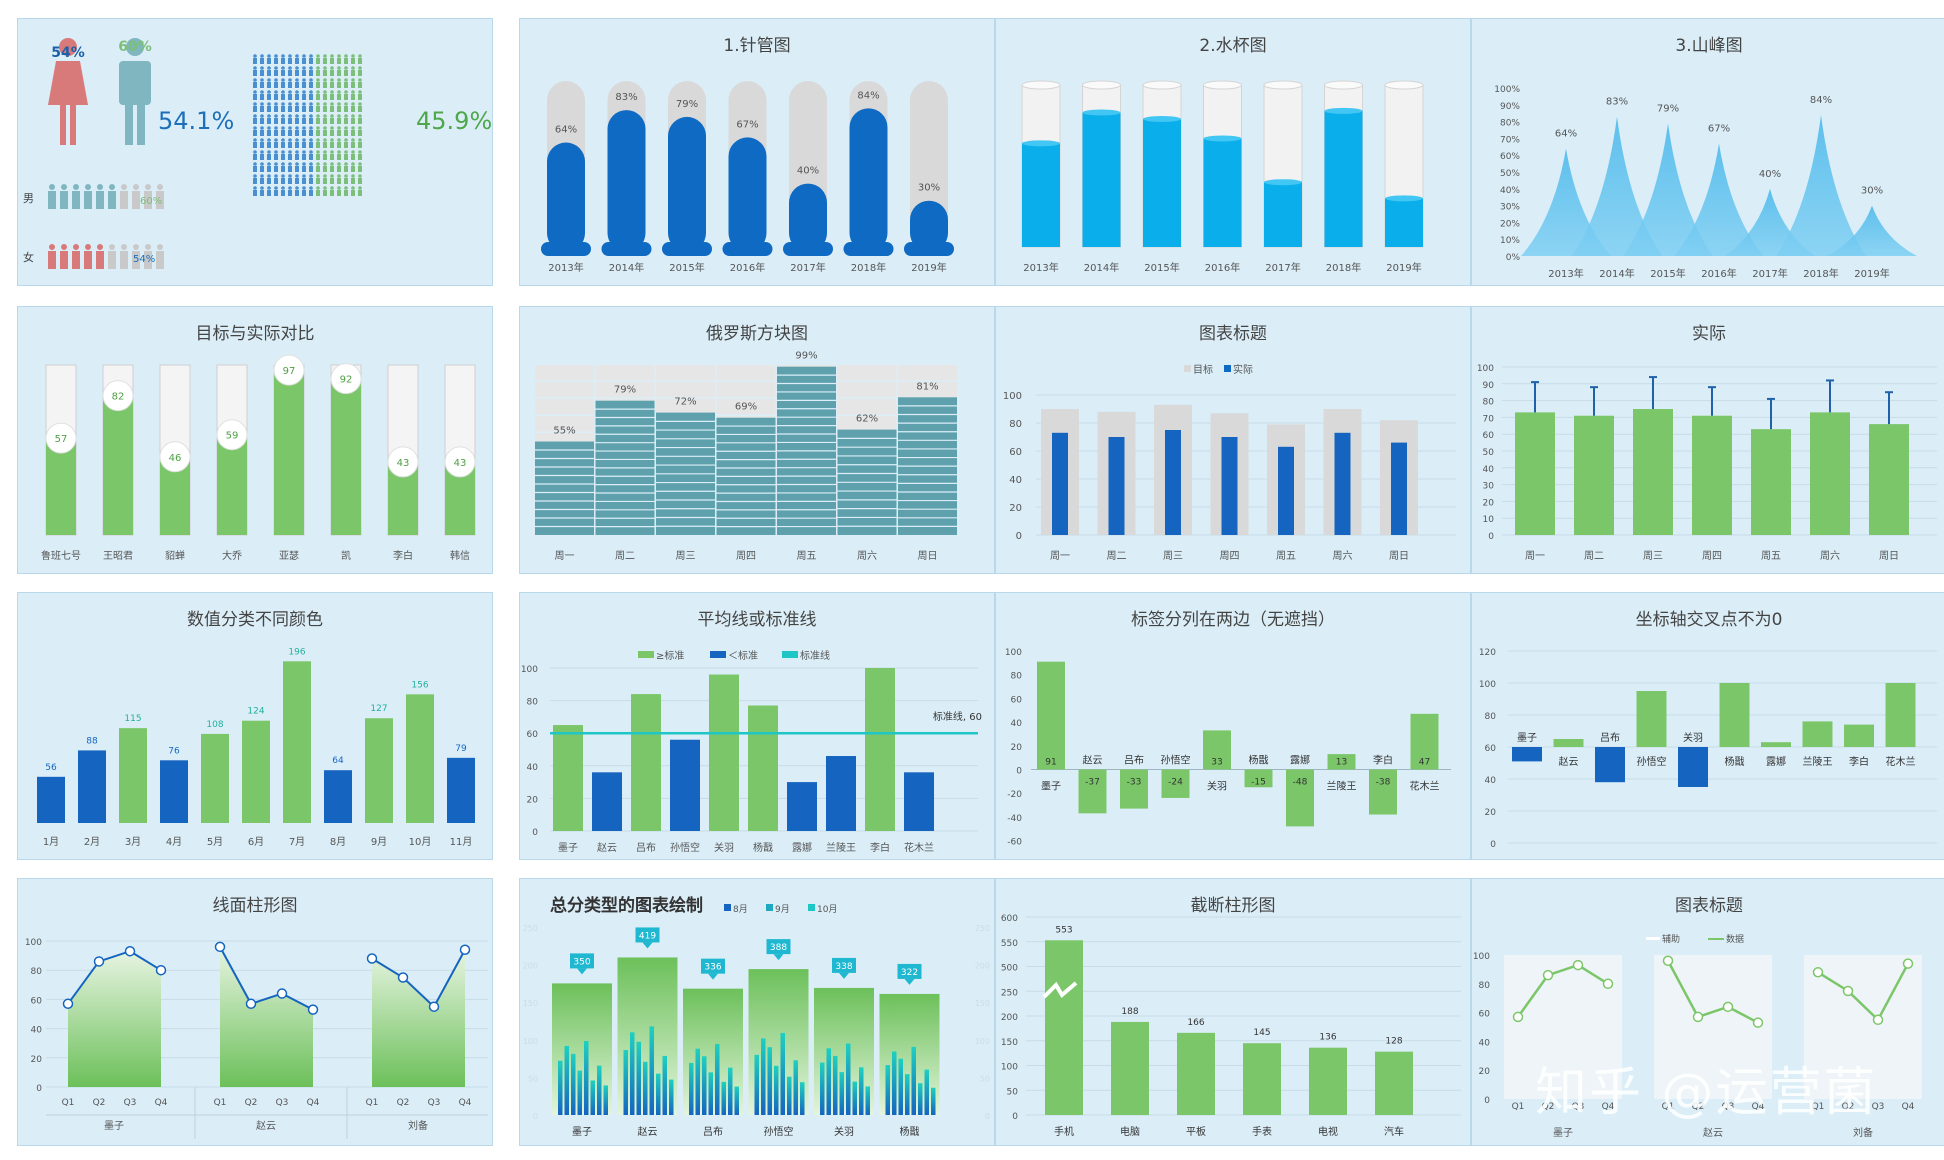 The height and width of the screenshot is (1160, 1944). What do you see at coordinates (757, 620) in the screenshot?
I see `chart-title: 平均线或标准线` at bounding box center [757, 620].